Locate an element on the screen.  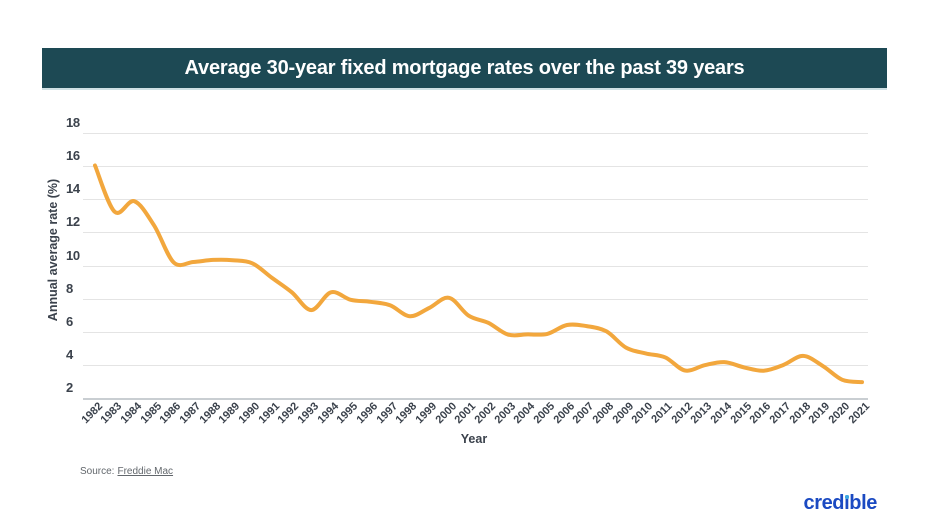
logo-text-prefix: cred is located at coordinates (824, 503).